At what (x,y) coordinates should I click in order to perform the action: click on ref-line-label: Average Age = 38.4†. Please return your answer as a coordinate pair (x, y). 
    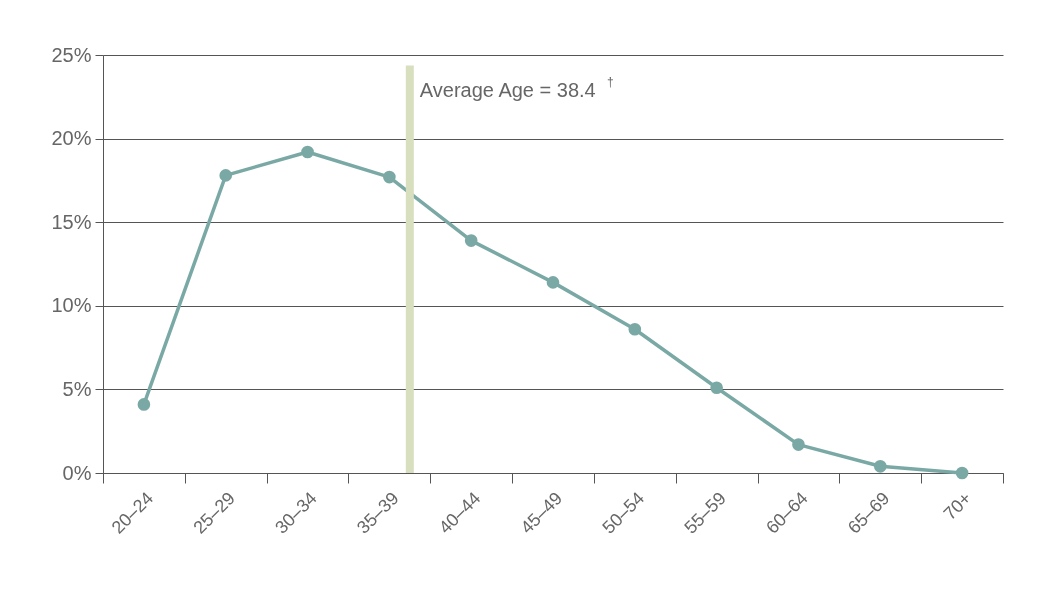
    Looking at the image, I should click on (516, 87).